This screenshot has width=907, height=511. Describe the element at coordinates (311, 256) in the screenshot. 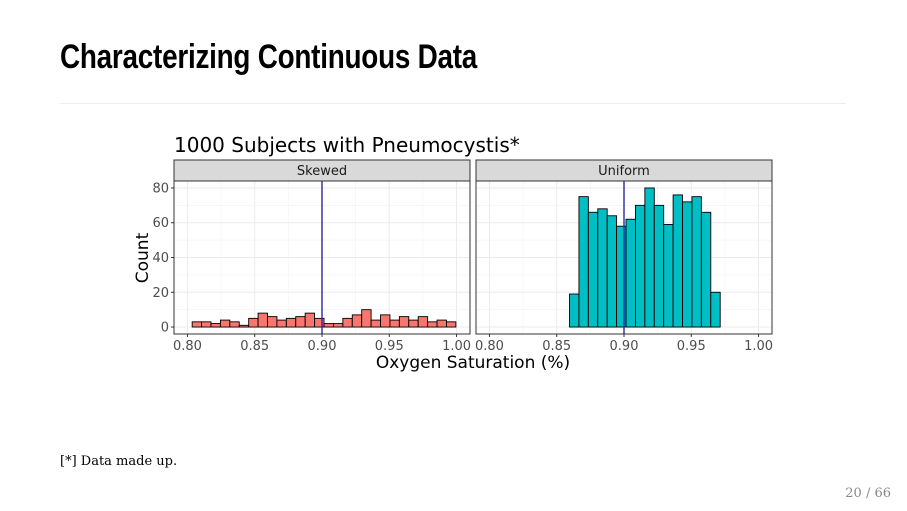

I see `facet-panel-skewed: Skewed 0.80 0.85 0.90 0.95 1.00 0 20 40 60 80` at that location.